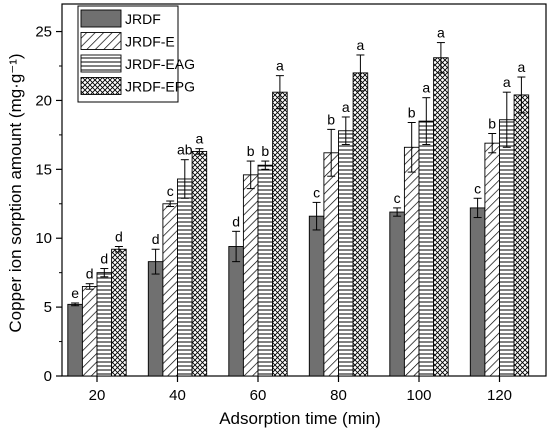 The width and height of the screenshot is (550, 433). What do you see at coordinates (418, 395) in the screenshot?
I see `x-tick-label: 100` at bounding box center [418, 395].